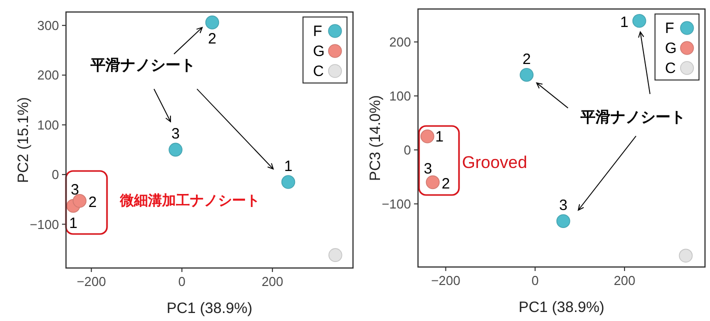 This screenshot has width=710, height=321. Describe the element at coordinates (375, 138) in the screenshot. I see `y-axis-title: PC3 (14.0%)` at that location.